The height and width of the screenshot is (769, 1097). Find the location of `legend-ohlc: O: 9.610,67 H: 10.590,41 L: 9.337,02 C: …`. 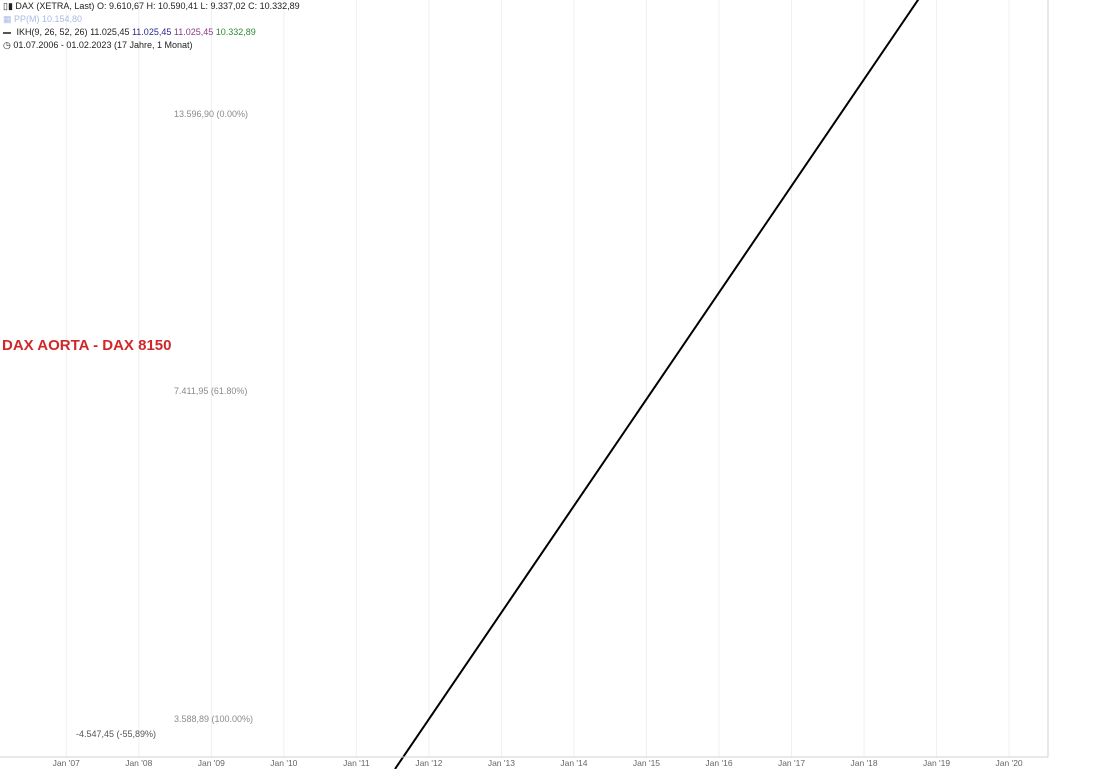

legend-ohlc: O: 9.610,67 H: 10.590,41 L: 9.337,02 C: … is located at coordinates (198, 6).